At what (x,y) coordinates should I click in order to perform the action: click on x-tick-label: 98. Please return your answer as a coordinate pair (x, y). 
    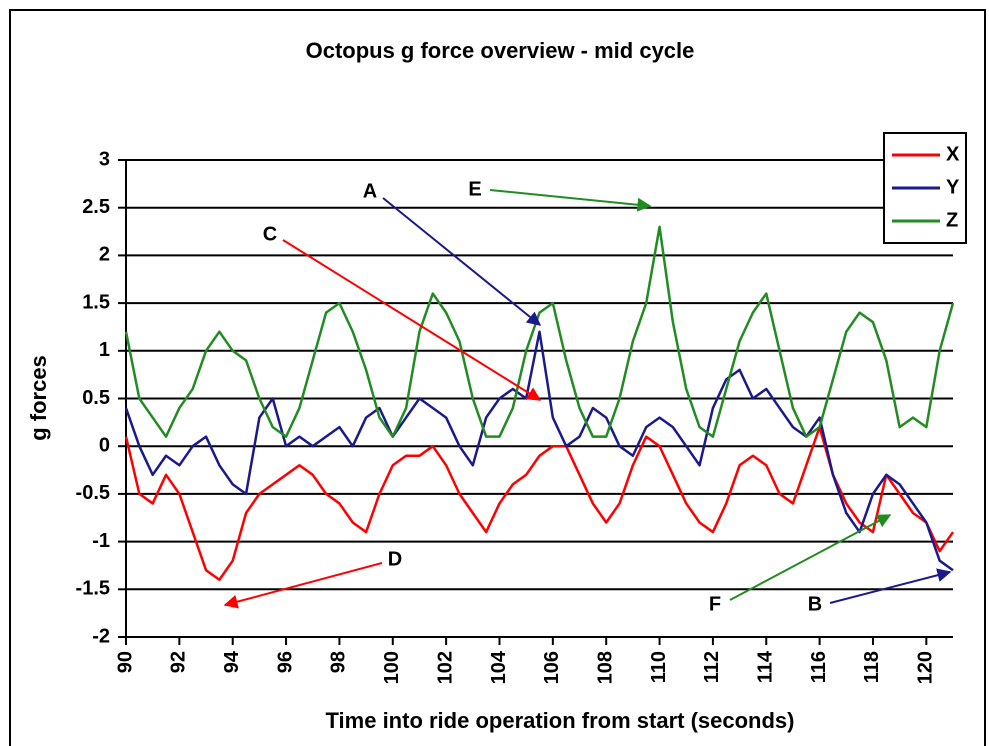
    Looking at the image, I should click on (339, 662).